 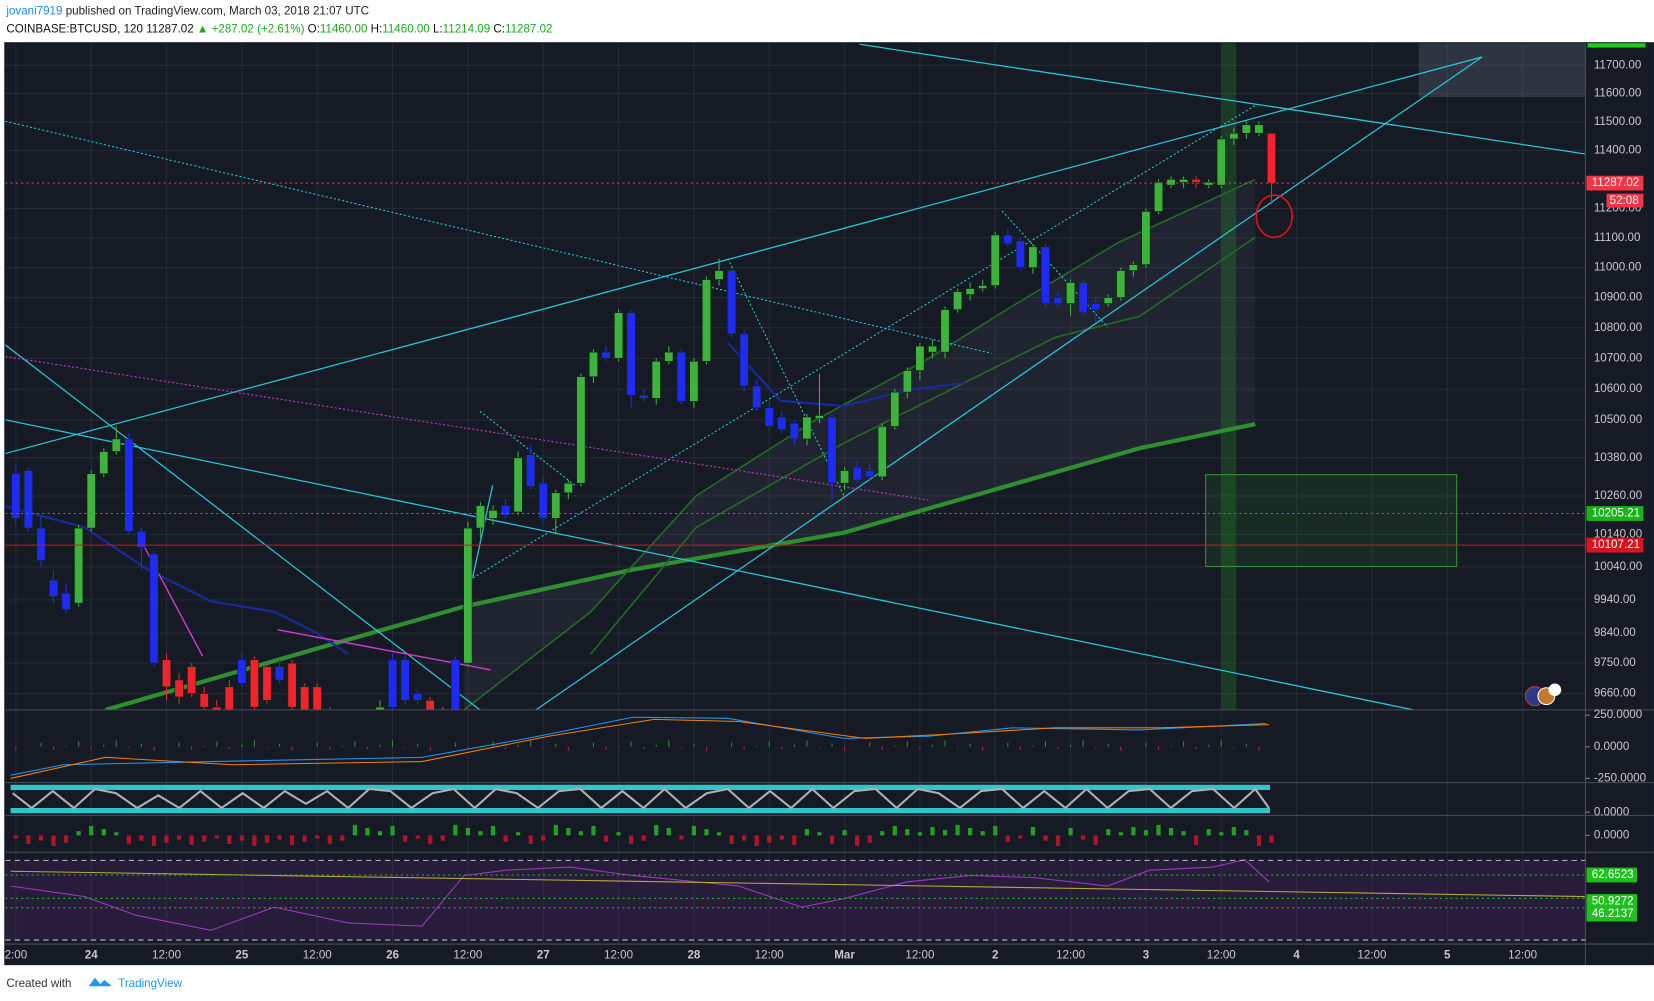 What do you see at coordinates (846, 375) in the screenshot?
I see `ma-blue` at bounding box center [846, 375].